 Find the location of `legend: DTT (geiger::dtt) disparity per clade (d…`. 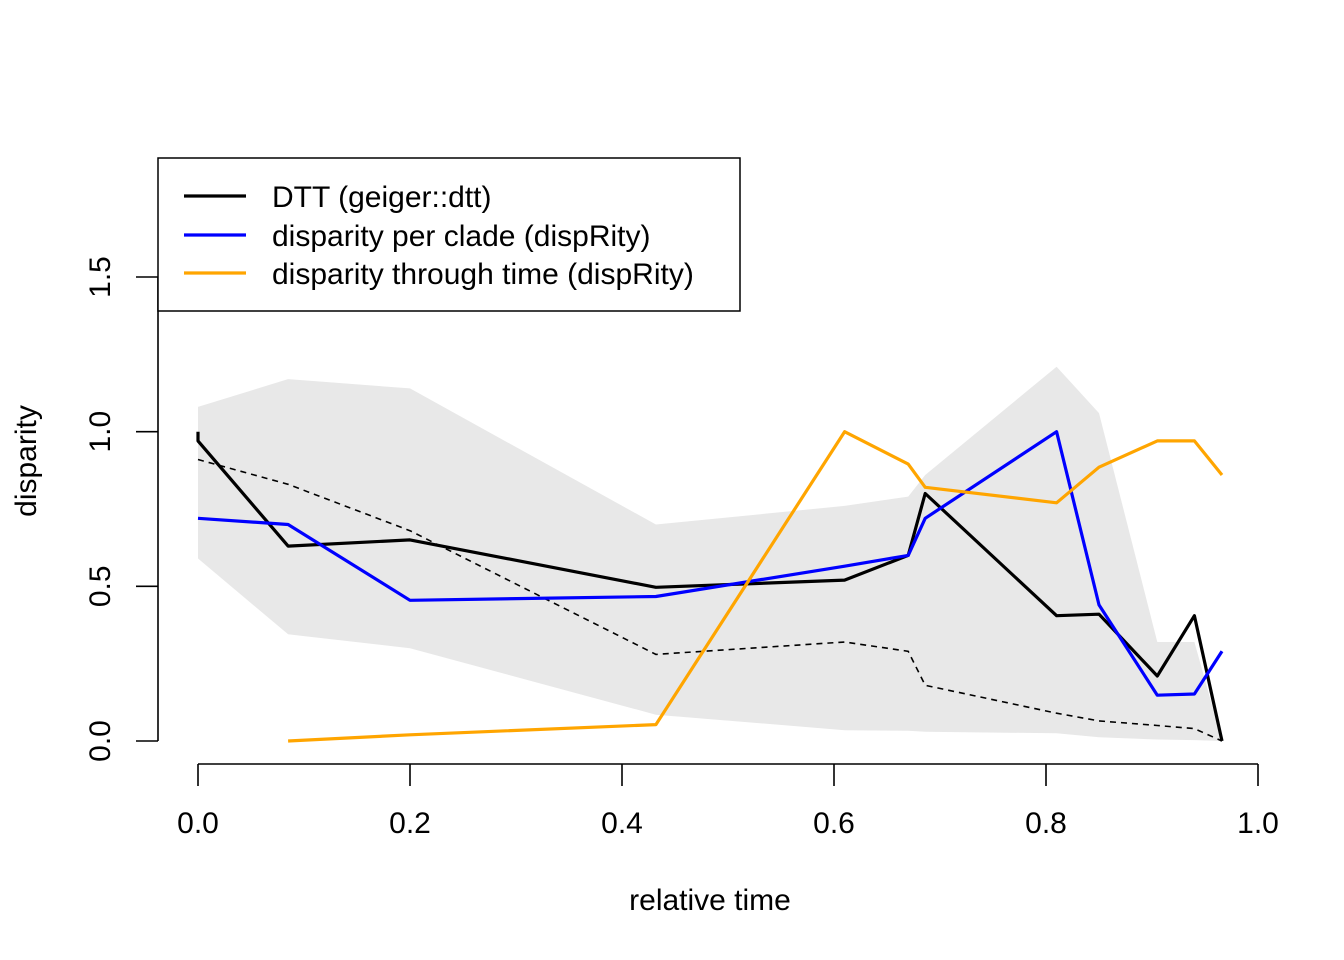

legend: DTT (geiger::dtt) disparity per clade (d… is located at coordinates (449, 234).